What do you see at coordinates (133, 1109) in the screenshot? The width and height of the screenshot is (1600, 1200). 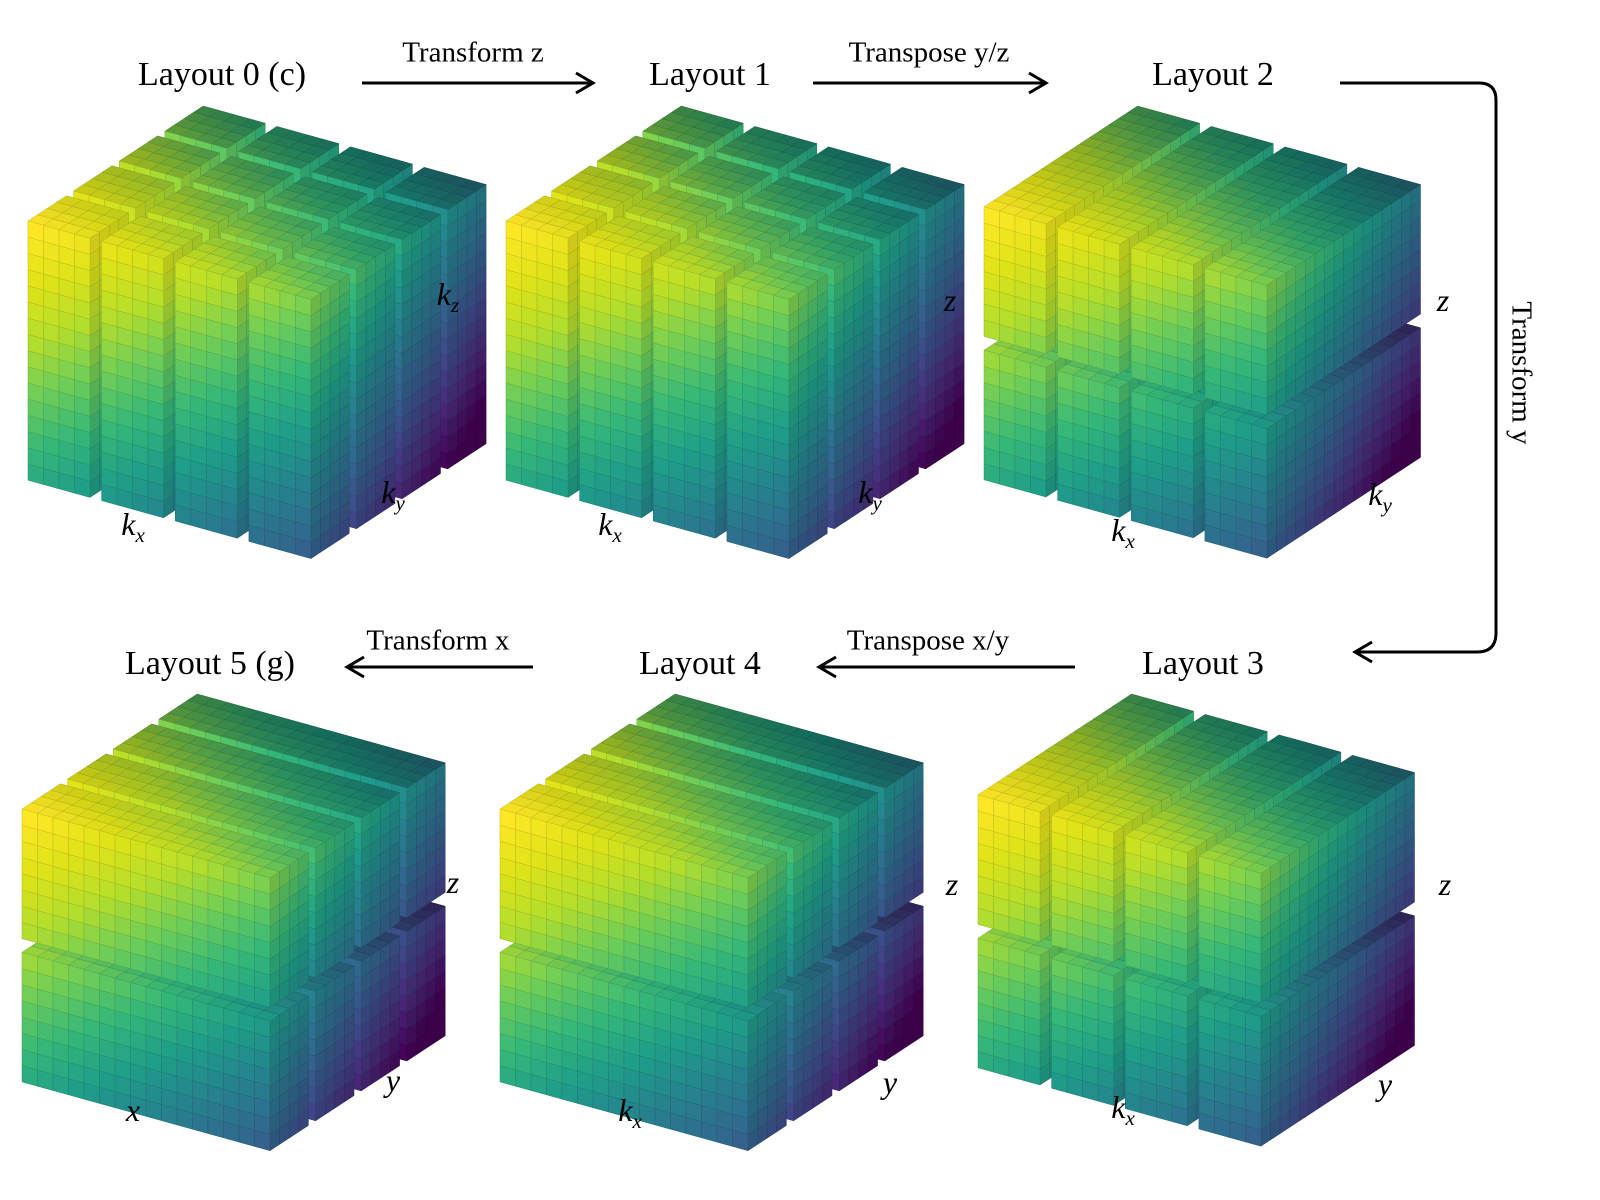 I see `axis-label-x: x` at bounding box center [133, 1109].